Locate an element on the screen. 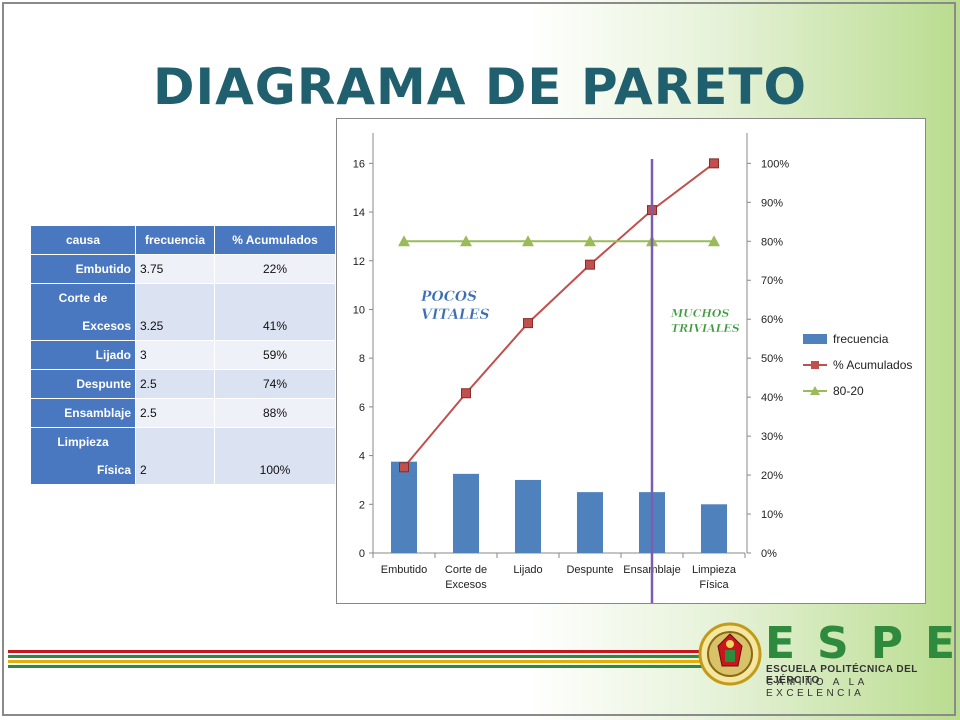 The height and width of the screenshot is (720, 960). y-left-tick-label: 14 is located at coordinates (359, 213).